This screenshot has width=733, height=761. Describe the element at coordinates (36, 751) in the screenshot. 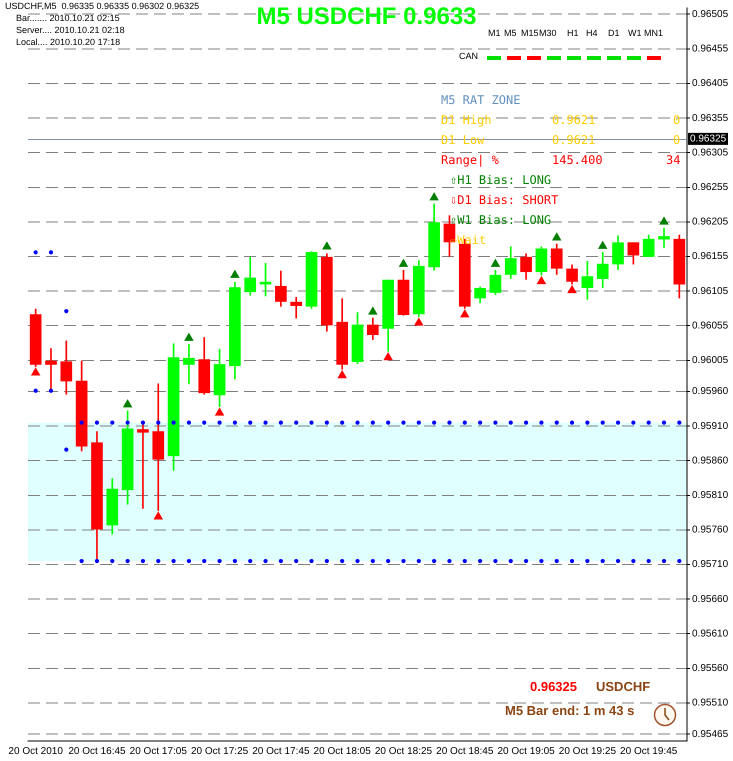

I see `x-tick-label: 20 Oct 2010` at that location.